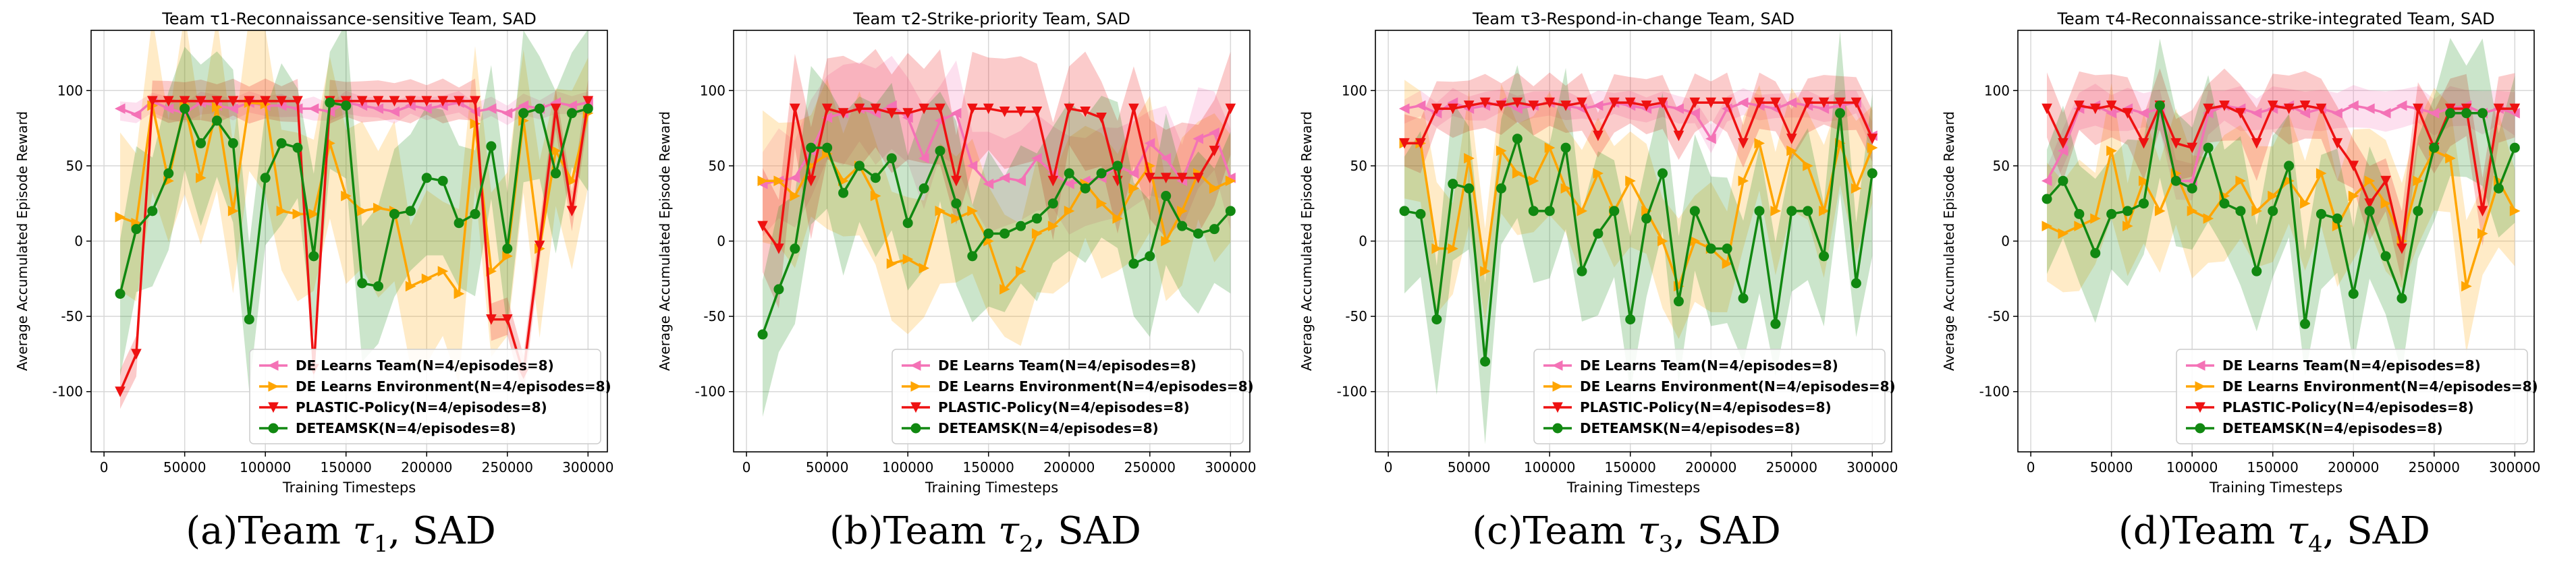 This screenshot has height=582, width=2576. I want to click on x-tick-label: 200000, so click(2353, 467).